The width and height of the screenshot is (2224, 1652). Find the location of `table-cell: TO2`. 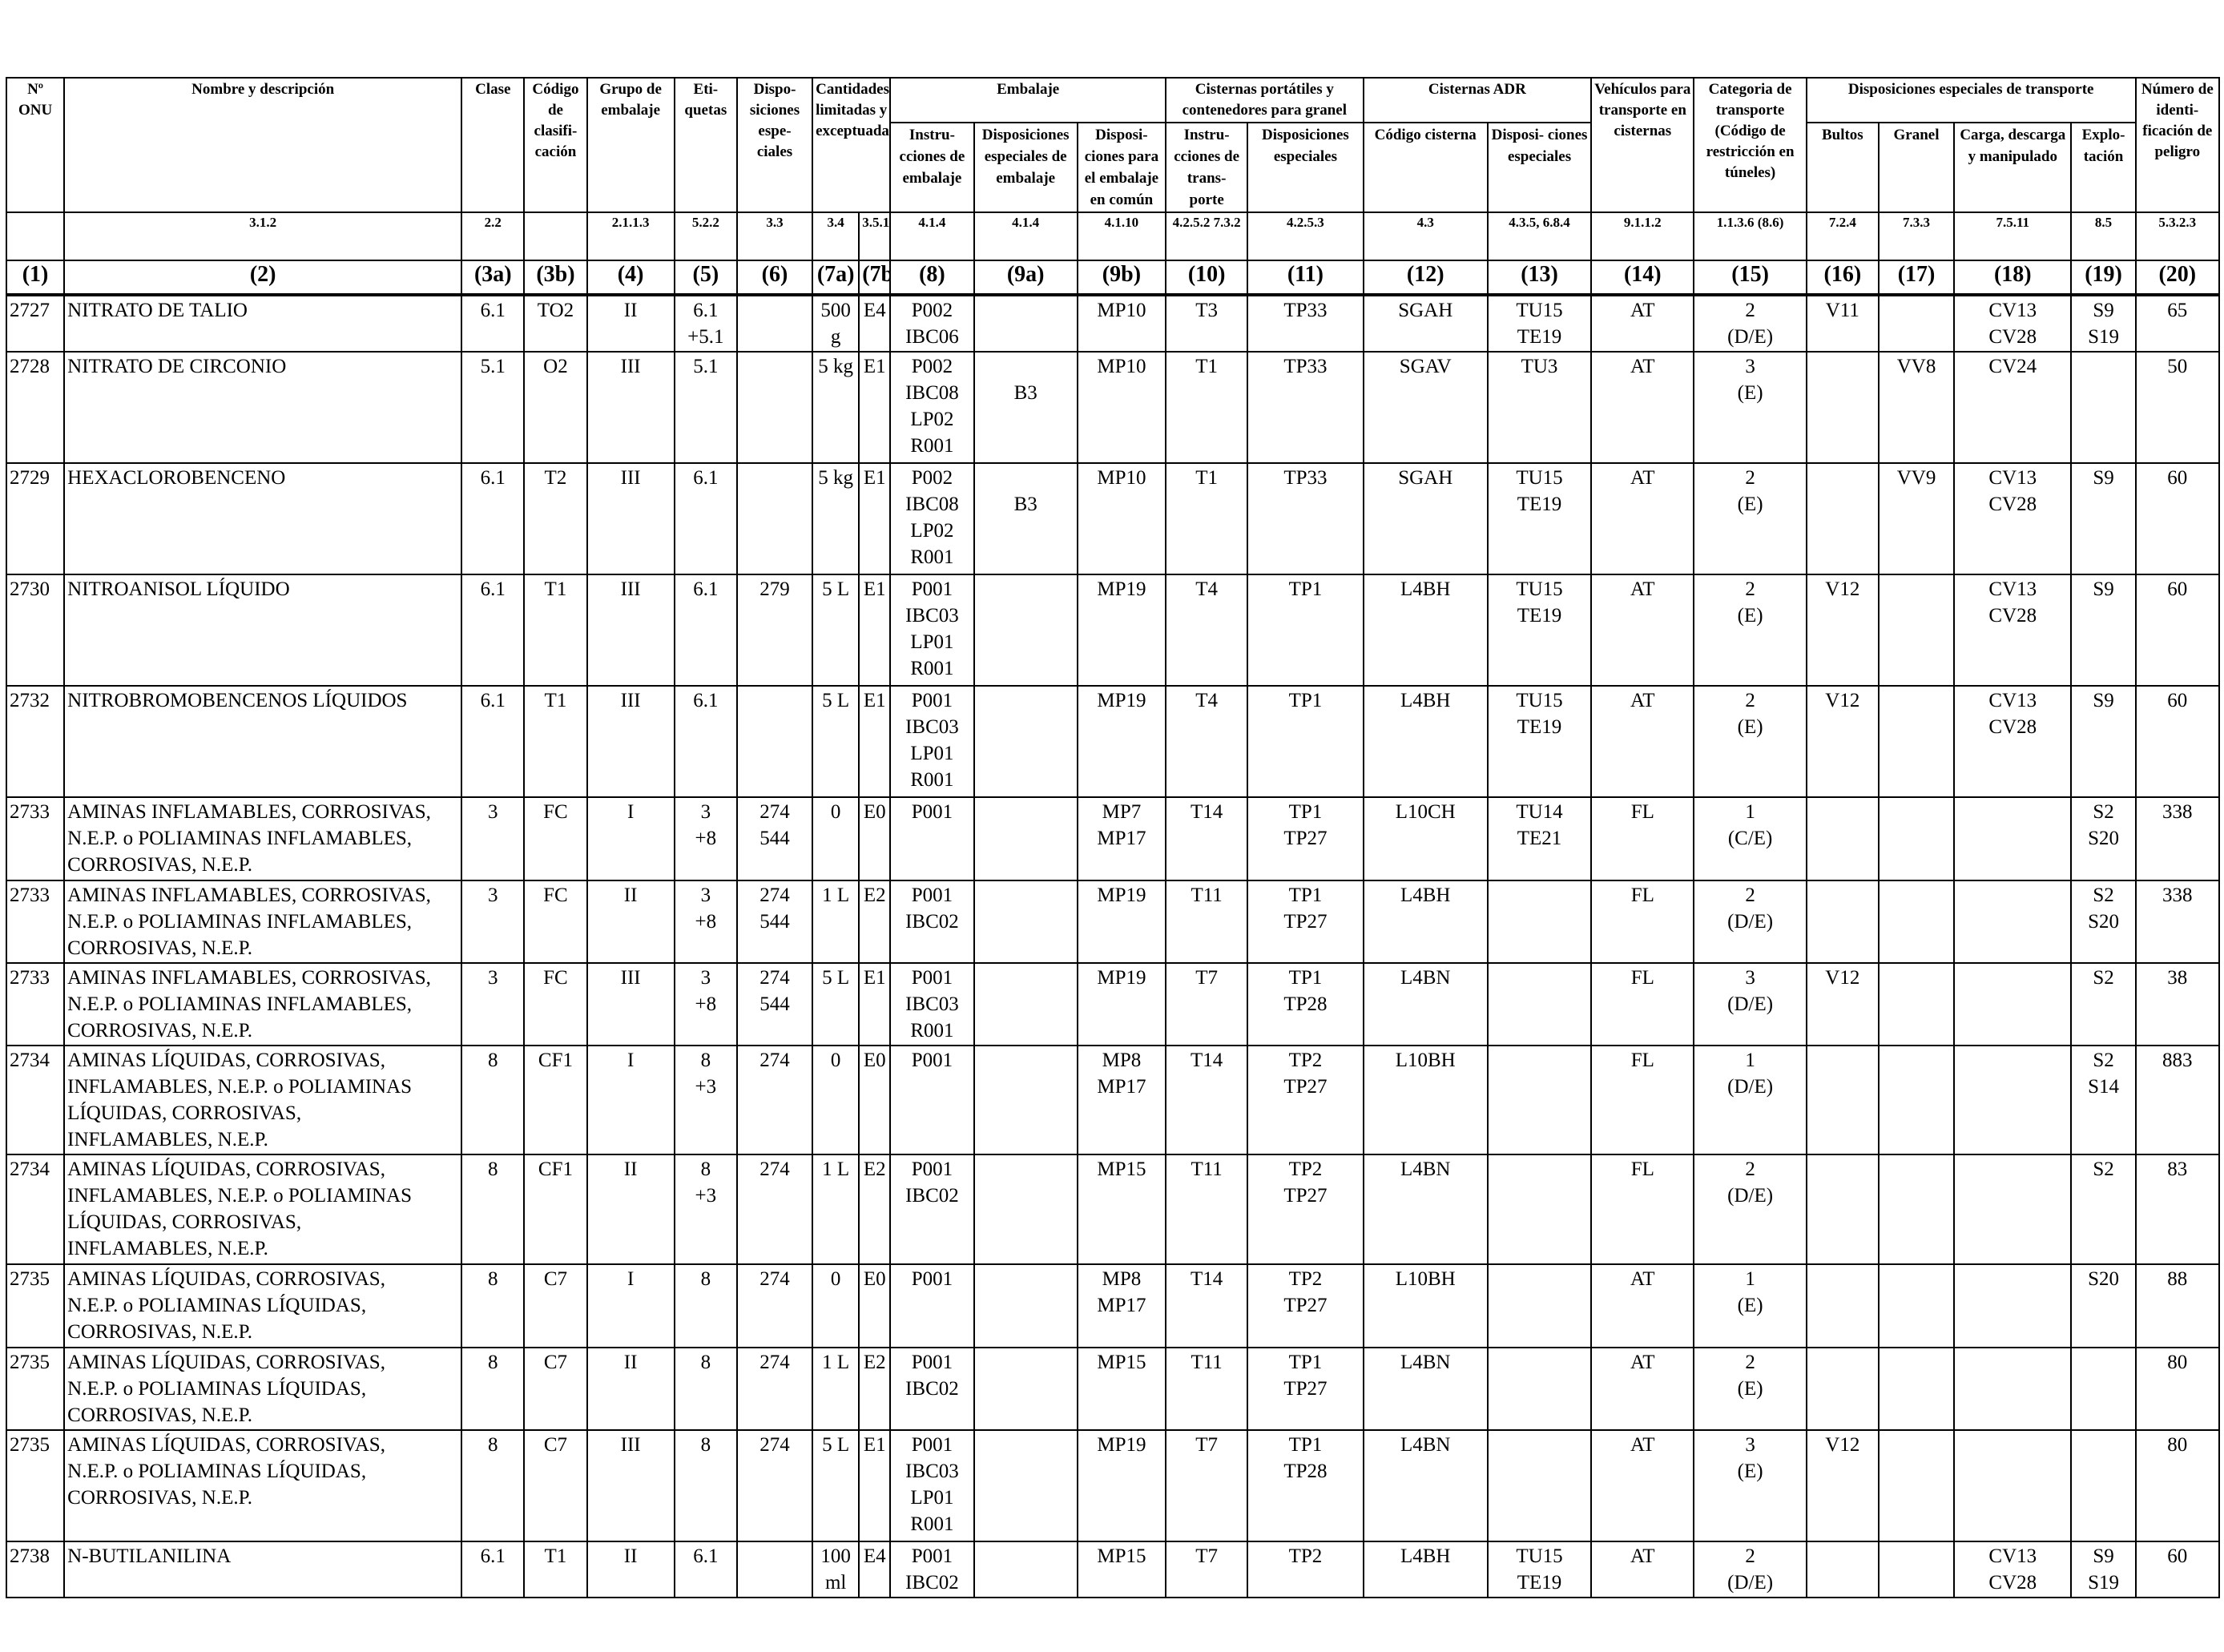

table-cell: TO2 is located at coordinates (555, 323).